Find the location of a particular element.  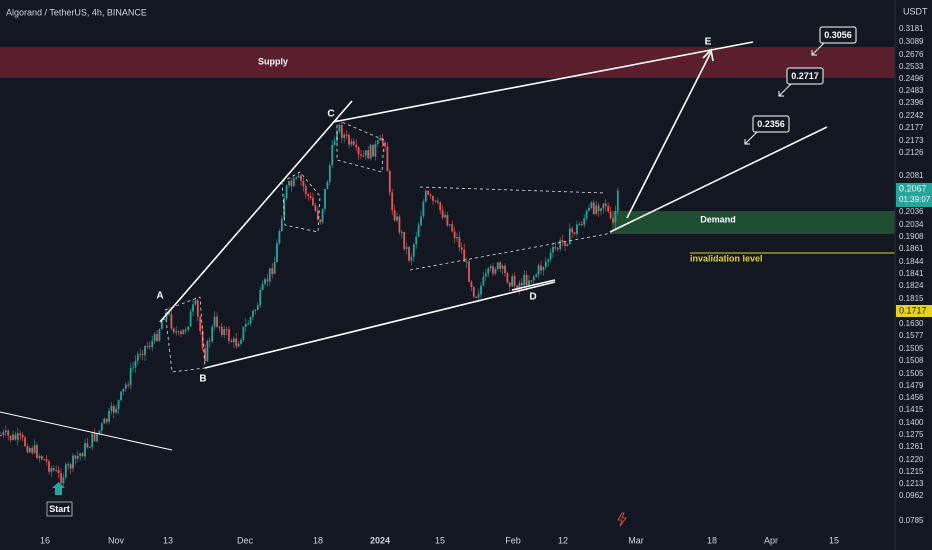

time-axis-bg is located at coordinates (447, 540).